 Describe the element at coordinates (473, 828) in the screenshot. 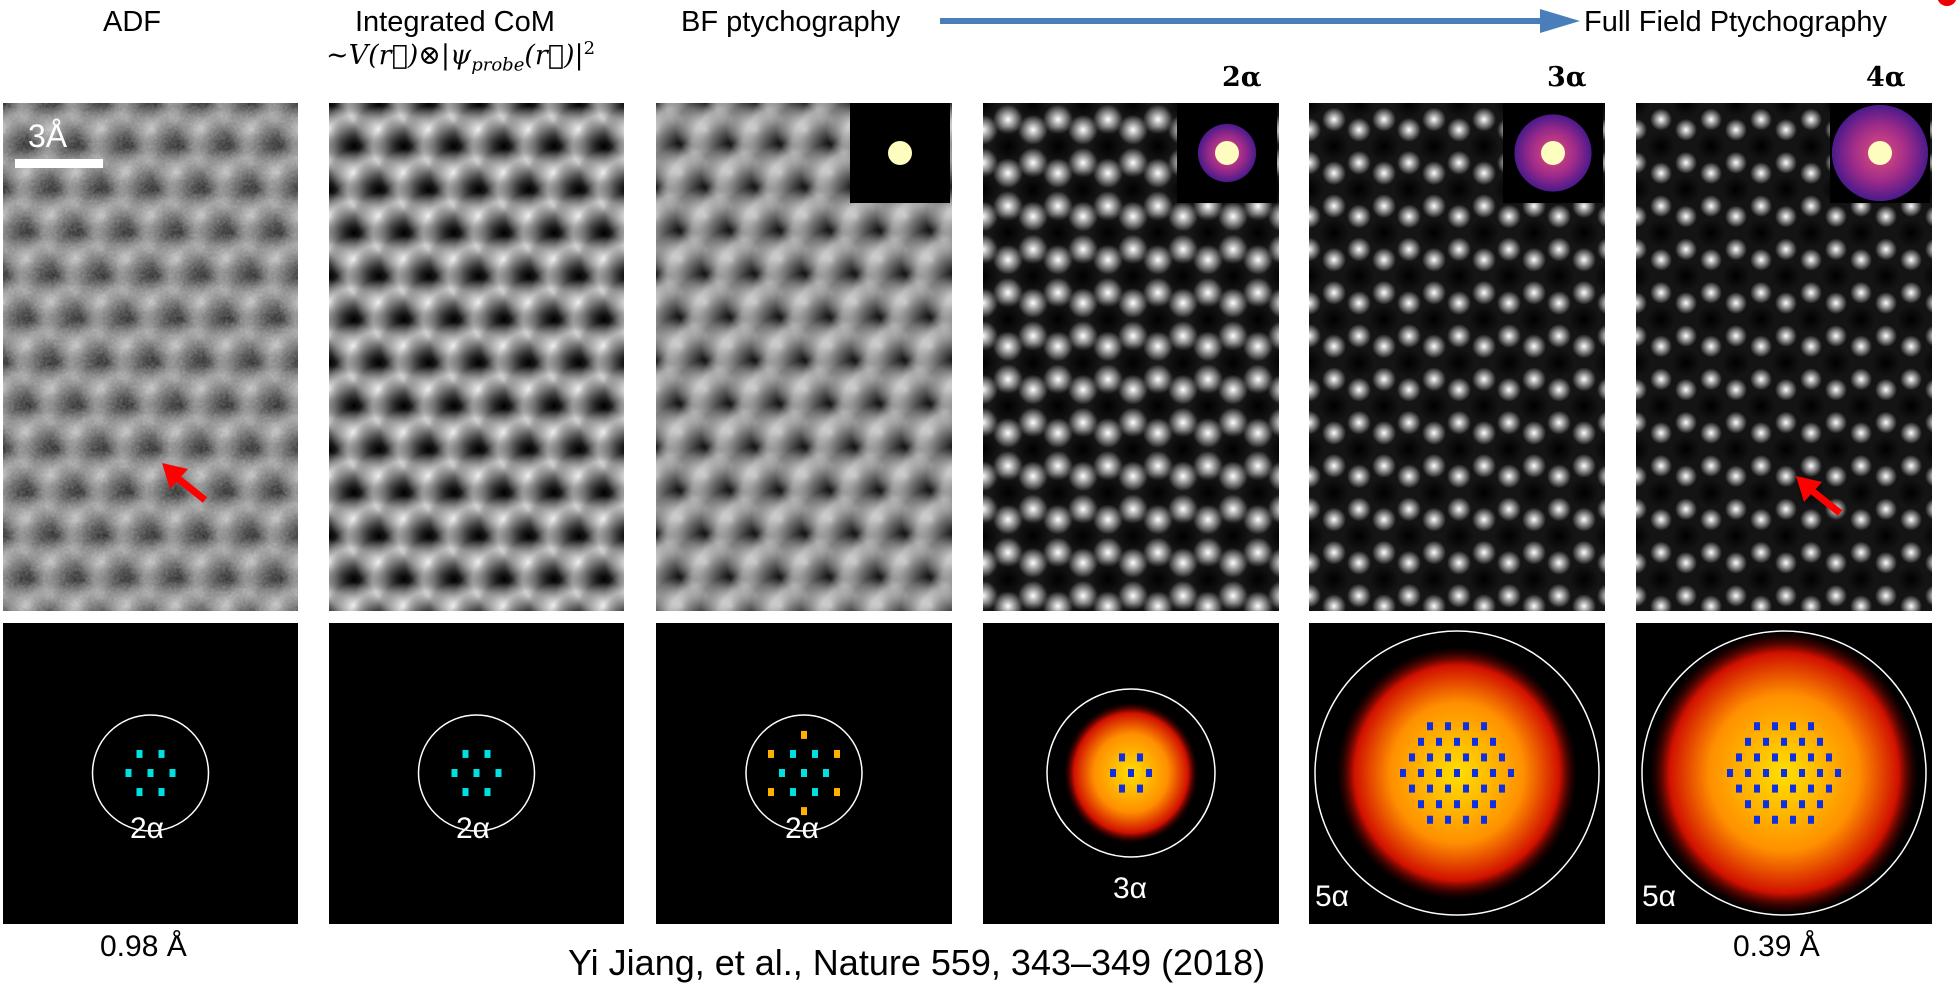

I see `diffraction-label: 2α` at that location.